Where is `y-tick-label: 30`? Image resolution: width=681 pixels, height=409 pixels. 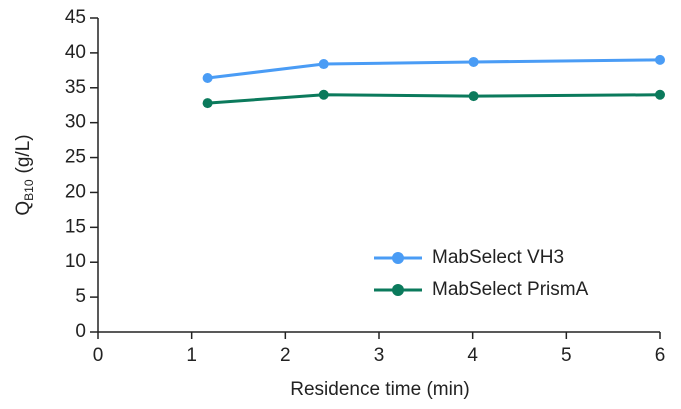
y-tick-label: 30 is located at coordinates (75, 122).